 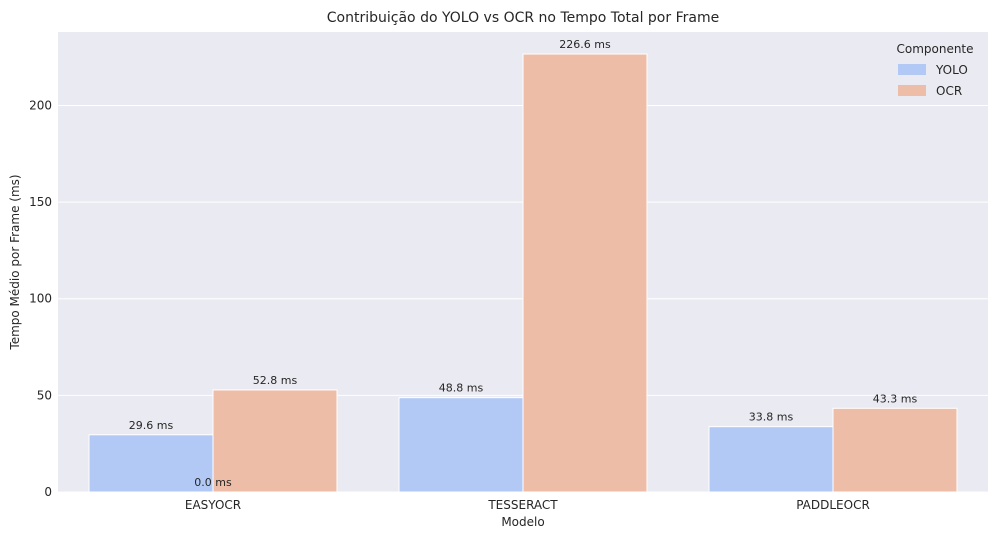 What do you see at coordinates (934, 49) in the screenshot?
I see `legend-title: Componente` at bounding box center [934, 49].